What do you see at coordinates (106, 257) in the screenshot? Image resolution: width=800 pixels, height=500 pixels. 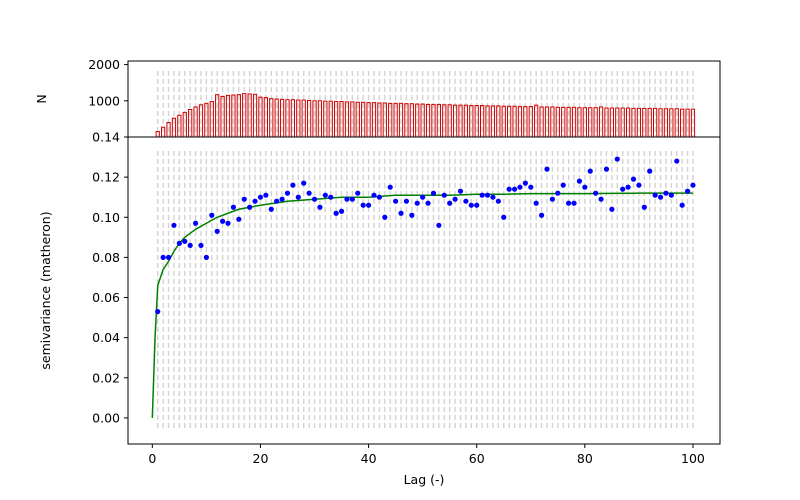 I see `semivariance-y-tick-label: 0.08` at bounding box center [106, 257].